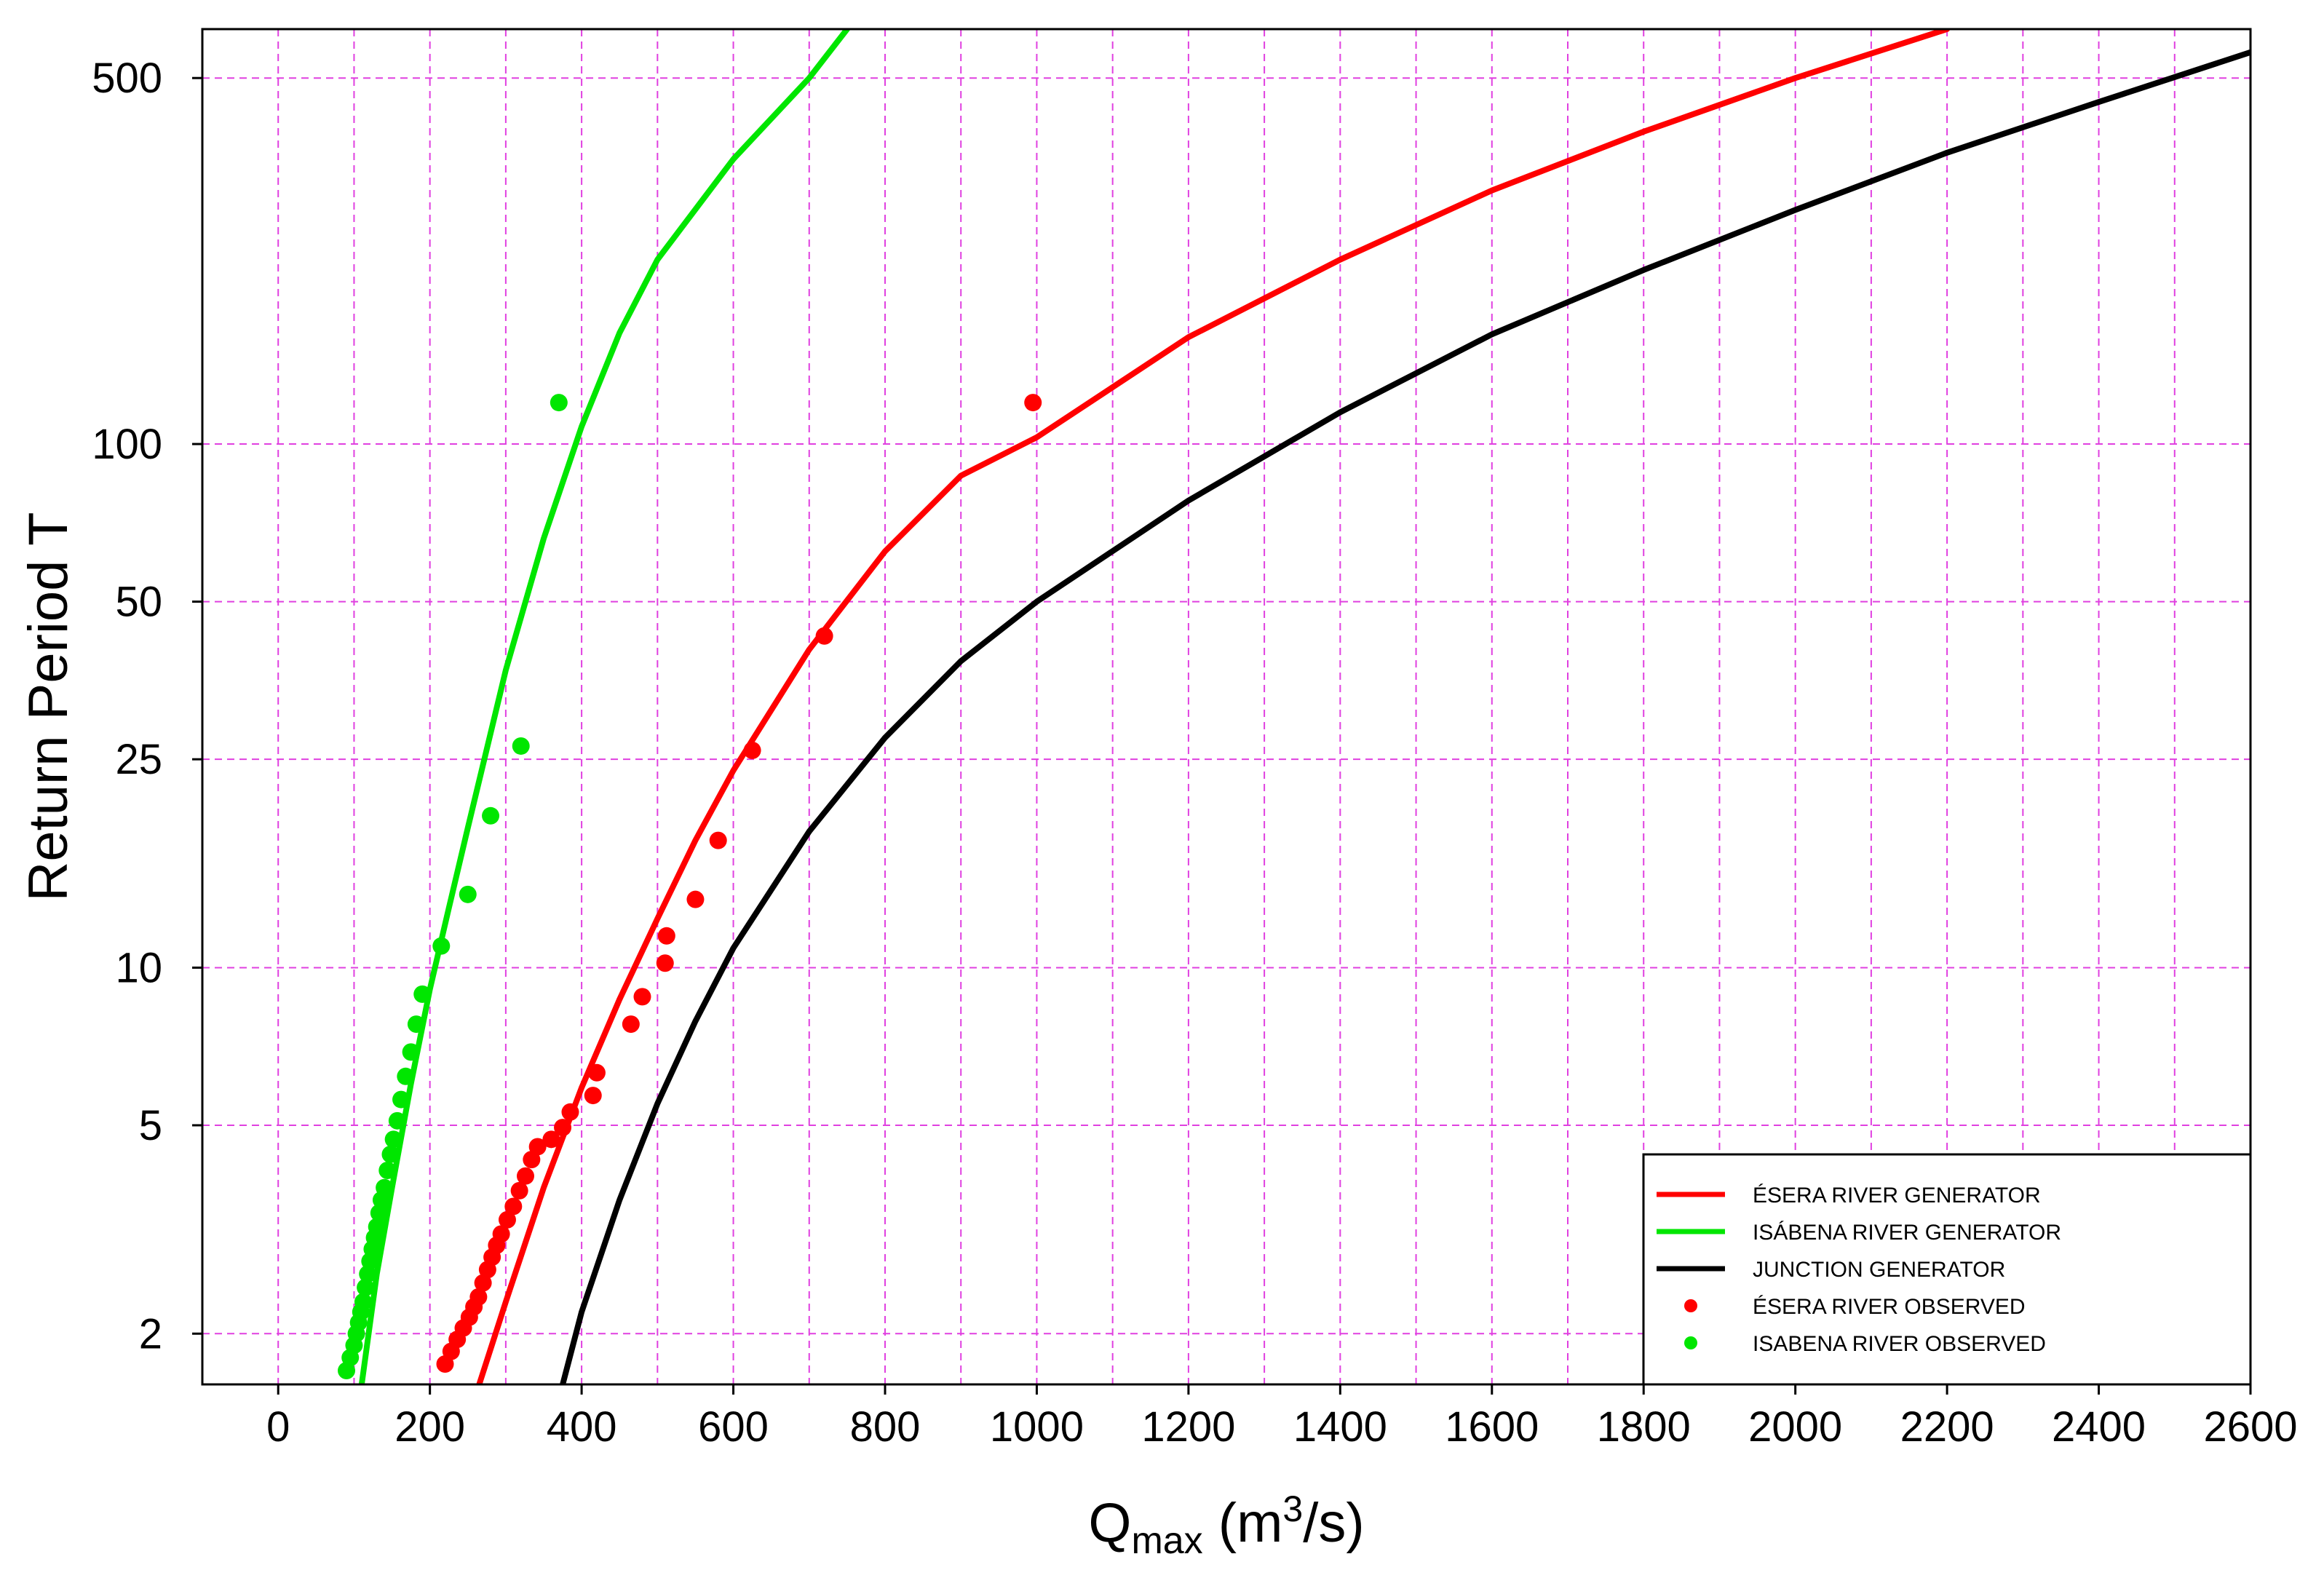 This screenshot has width=2324, height=1570. I want to click on y-tick-label: 50, so click(138, 602).